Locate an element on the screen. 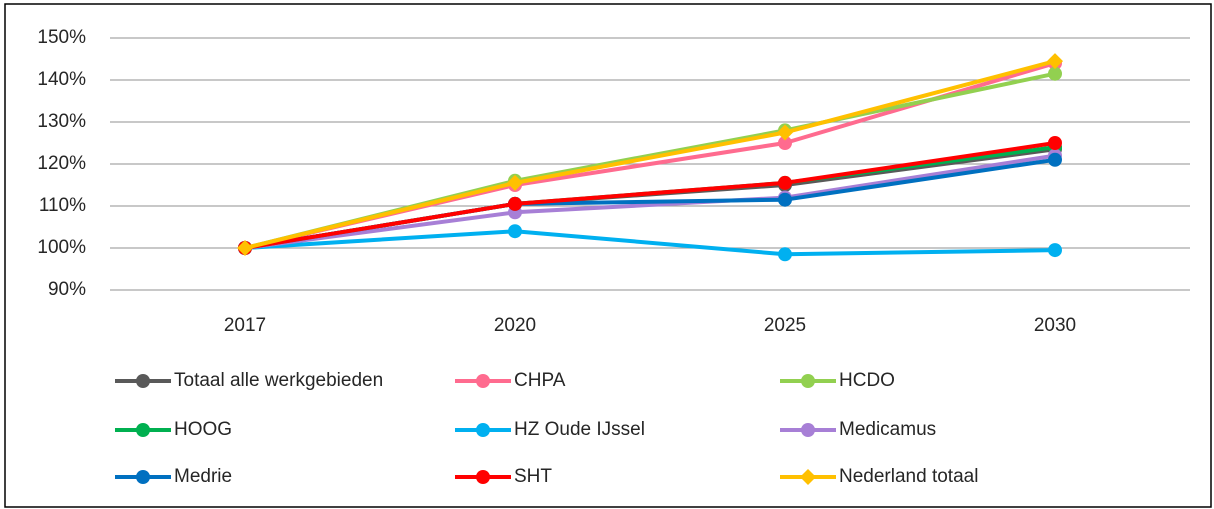  y-tick-label: 130% is located at coordinates (61, 121).